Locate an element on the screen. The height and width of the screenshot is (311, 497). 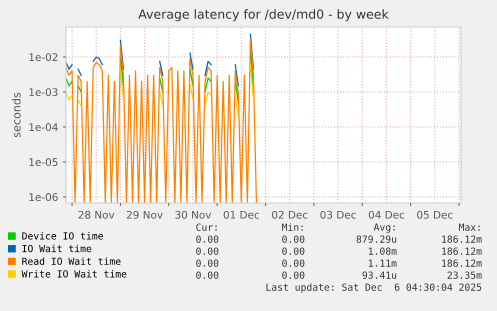
text: 1.08m is located at coordinates (382, 251).